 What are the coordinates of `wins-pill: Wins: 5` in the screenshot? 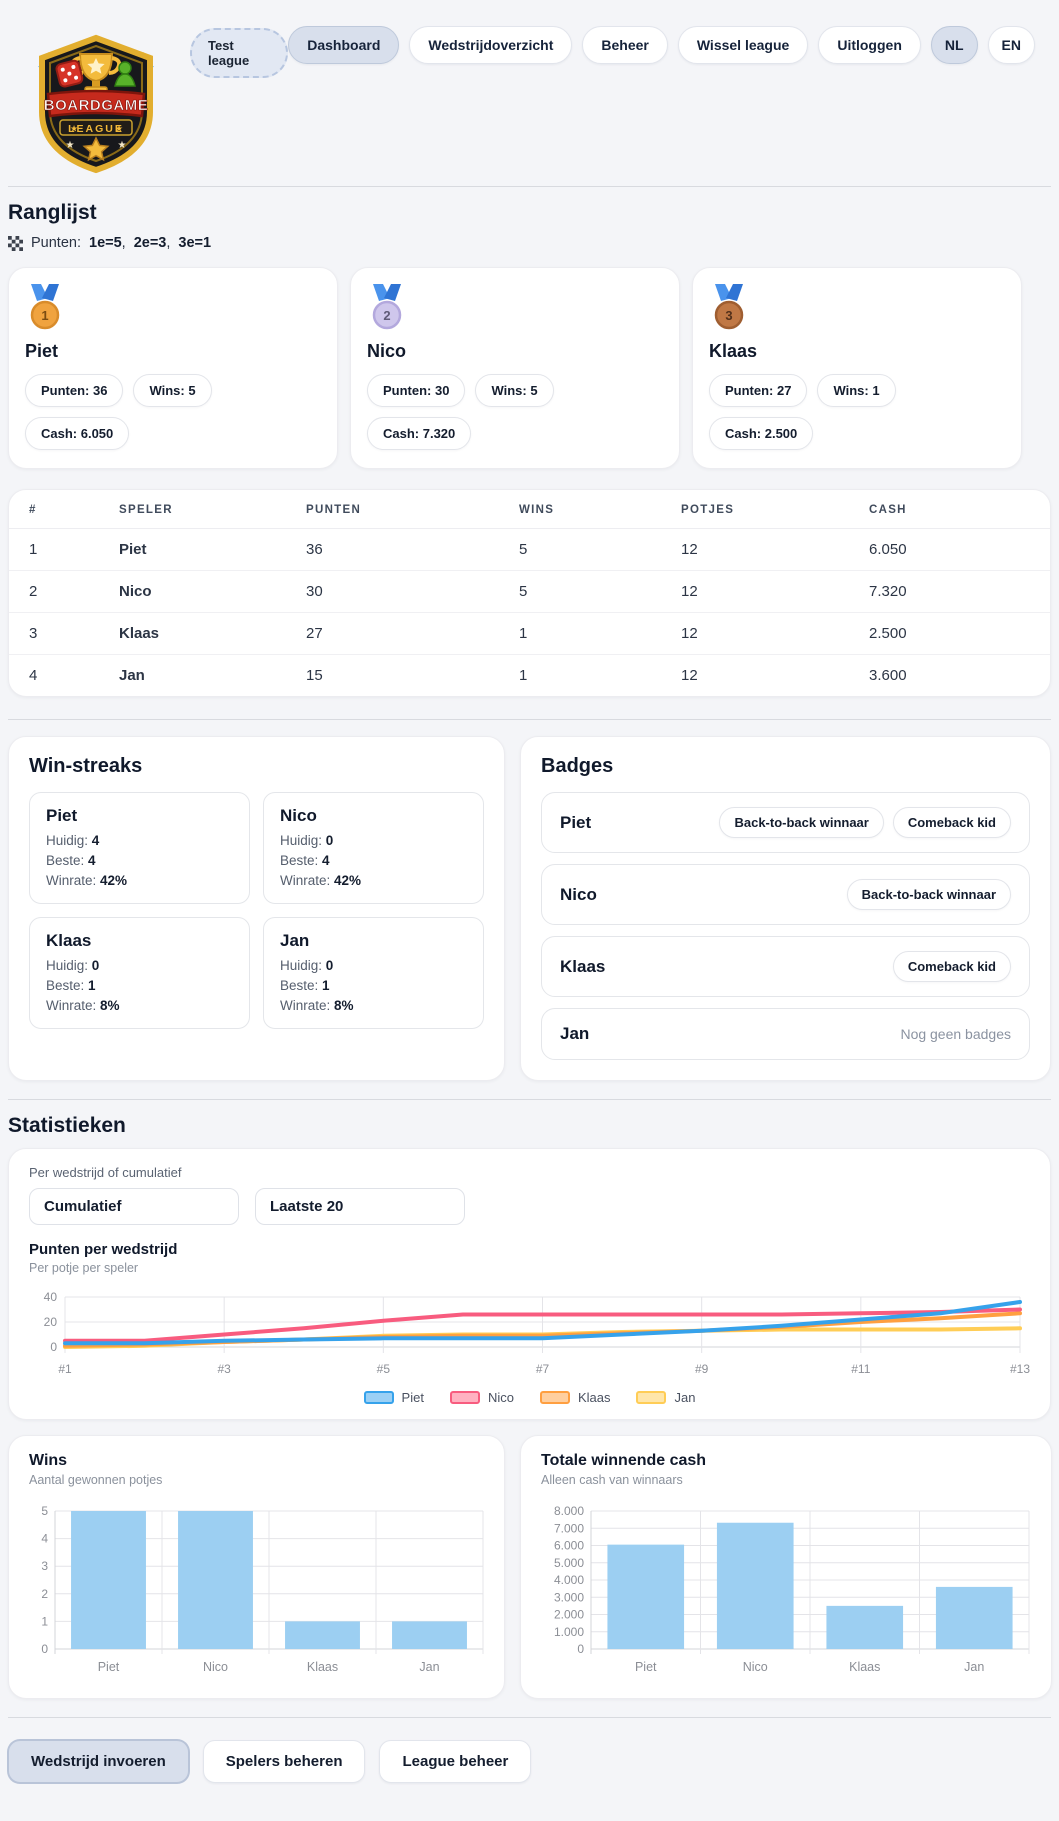 It's located at (514, 390).